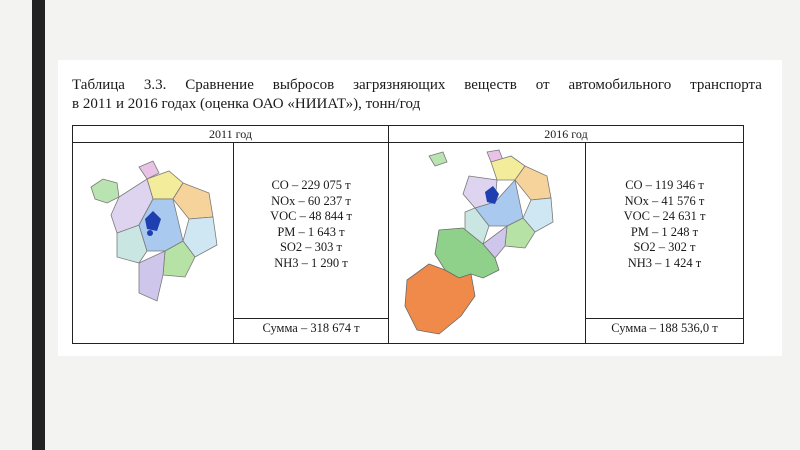  What do you see at coordinates (311, 200) in the screenshot?
I see `pollutant-nox-2011: NOx – 60 237 т` at bounding box center [311, 200].